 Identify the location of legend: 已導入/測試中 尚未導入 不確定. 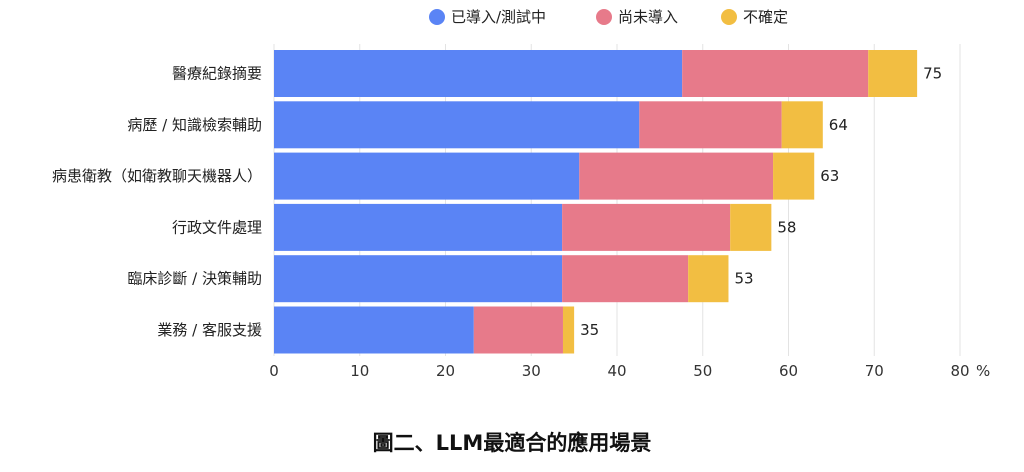
(608, 17).